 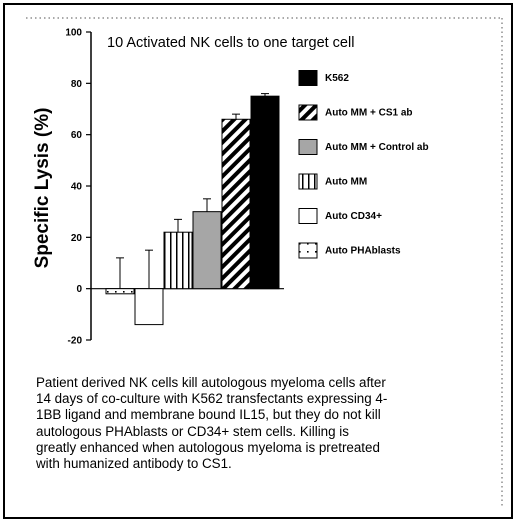 What do you see at coordinates (75, 341) in the screenshot?
I see `y-tick-label: -20` at bounding box center [75, 341].